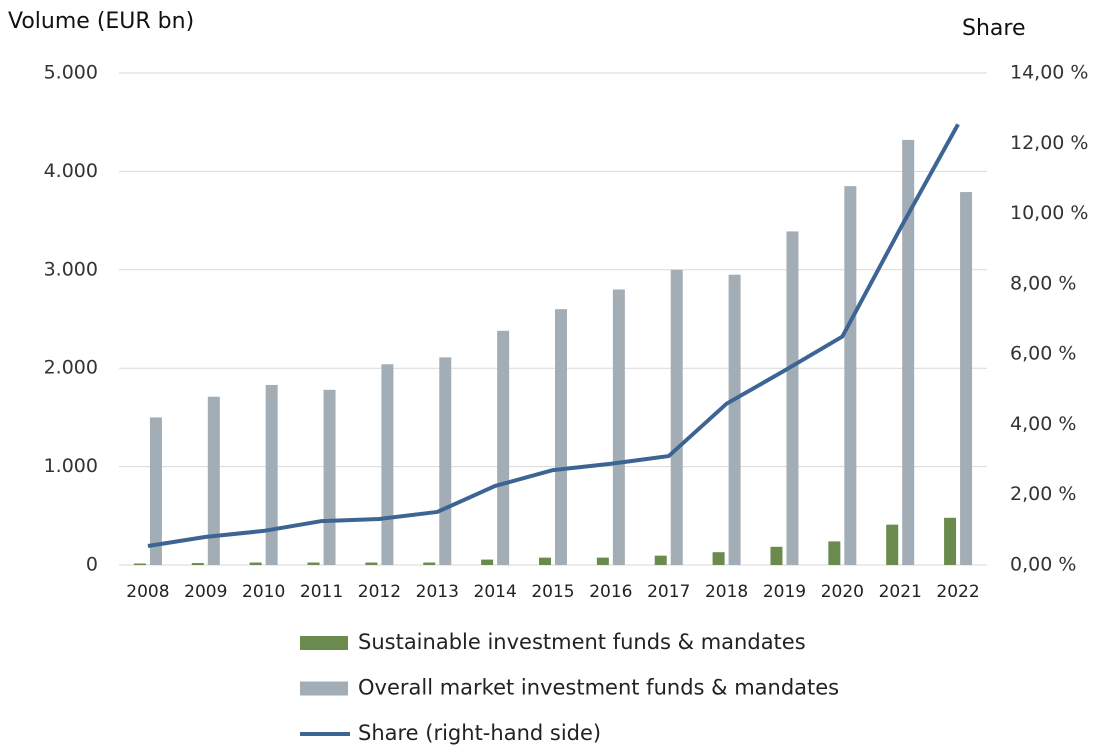  I want to click on x-tick-label: 2008, so click(147, 592).